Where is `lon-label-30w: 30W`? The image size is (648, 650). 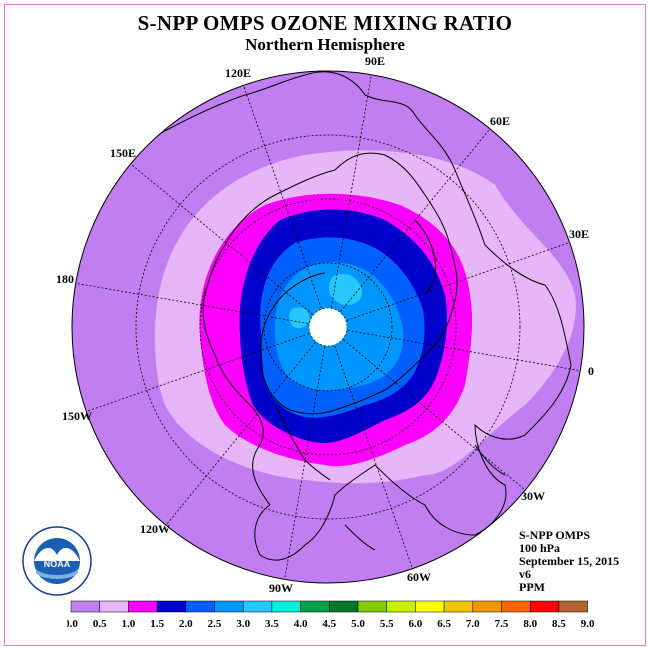 lon-label-30w: 30W is located at coordinates (533, 496).